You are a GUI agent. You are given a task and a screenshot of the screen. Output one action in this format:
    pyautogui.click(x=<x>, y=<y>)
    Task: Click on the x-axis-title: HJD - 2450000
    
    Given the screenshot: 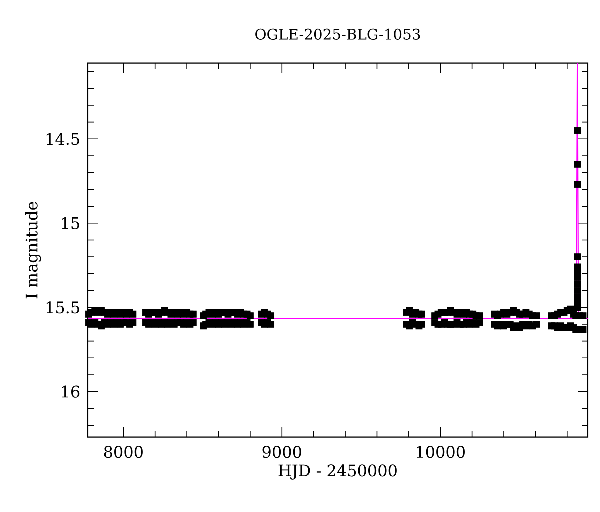 What is the action you would take?
    pyautogui.click(x=337, y=472)
    